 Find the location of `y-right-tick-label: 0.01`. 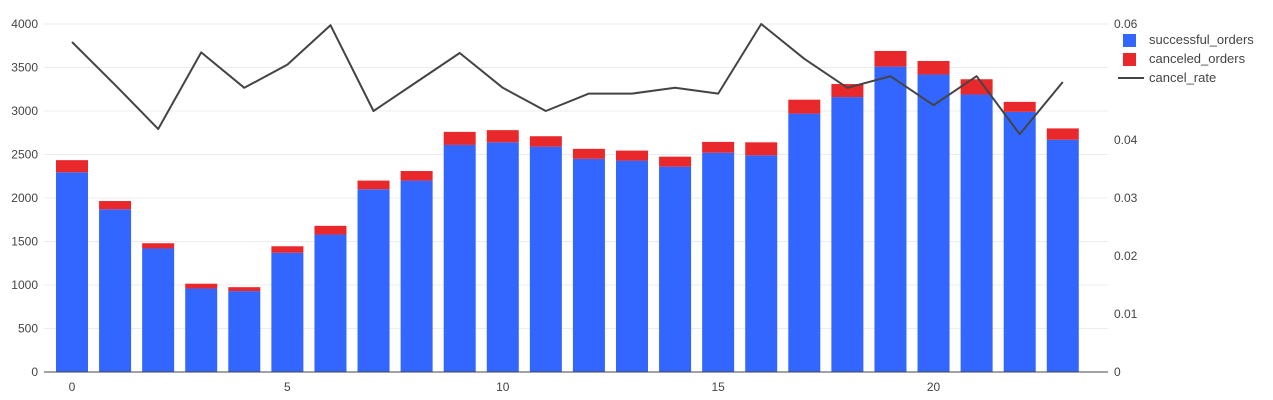

y-right-tick-label: 0.01 is located at coordinates (1126, 314).